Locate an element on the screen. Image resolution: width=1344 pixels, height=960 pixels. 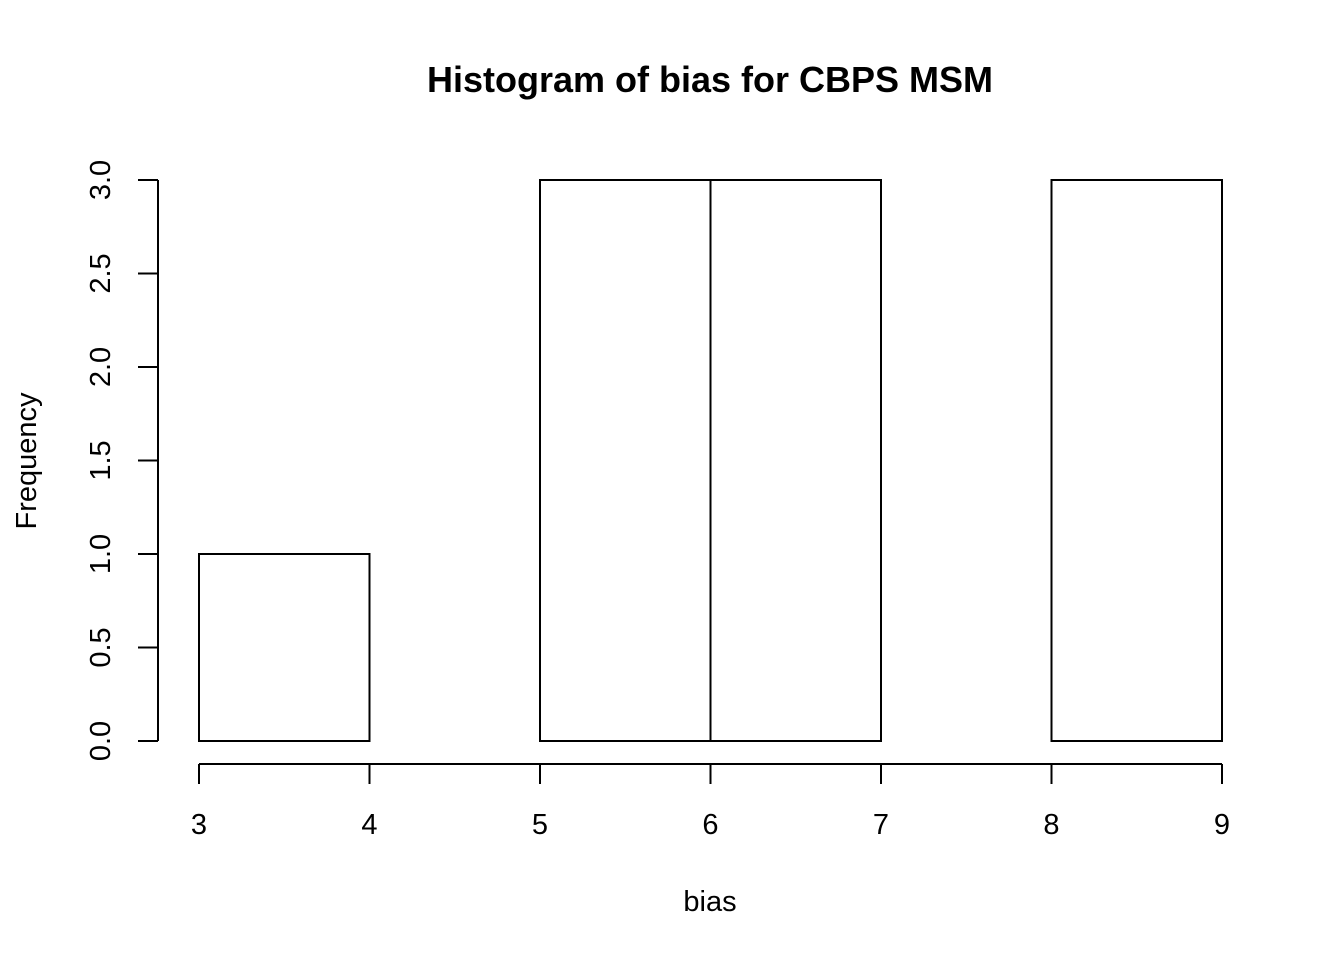
y-tick-label: 2.0 is located at coordinates (101, 367).